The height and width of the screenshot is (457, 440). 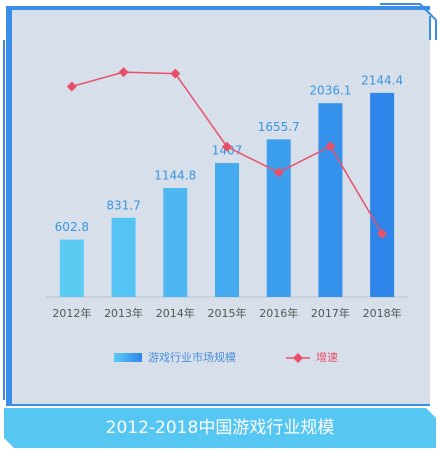 What do you see at coordinates (192, 357) in the screenshot?
I see `legend-label: 游戏行业市场规模` at bounding box center [192, 357].